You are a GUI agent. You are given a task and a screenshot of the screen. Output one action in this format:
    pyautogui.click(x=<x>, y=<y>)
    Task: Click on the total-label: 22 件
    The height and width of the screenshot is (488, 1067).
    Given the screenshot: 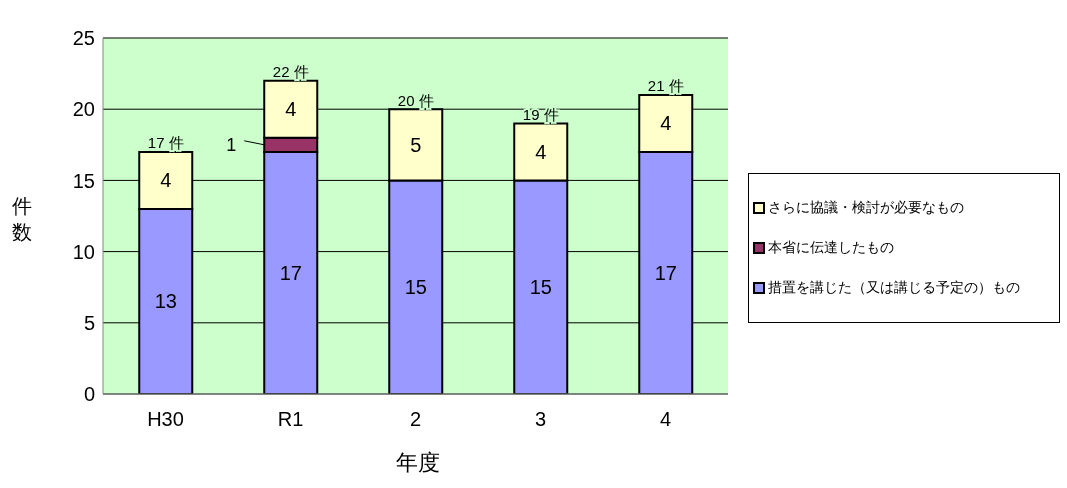 What is the action you would take?
    pyautogui.click(x=290, y=72)
    